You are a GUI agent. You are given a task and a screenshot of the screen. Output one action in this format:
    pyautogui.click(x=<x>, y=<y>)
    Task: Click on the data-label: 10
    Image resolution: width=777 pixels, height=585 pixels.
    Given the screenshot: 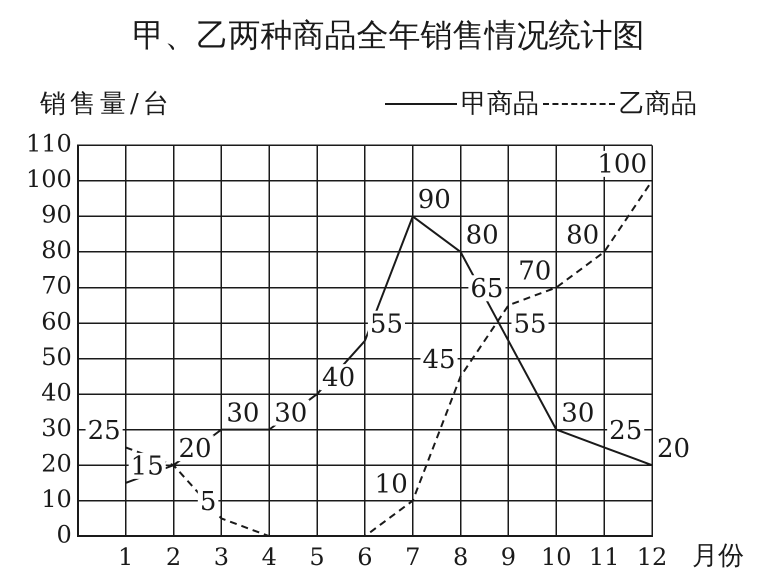 What is the action you would take?
    pyautogui.click(x=391, y=484)
    